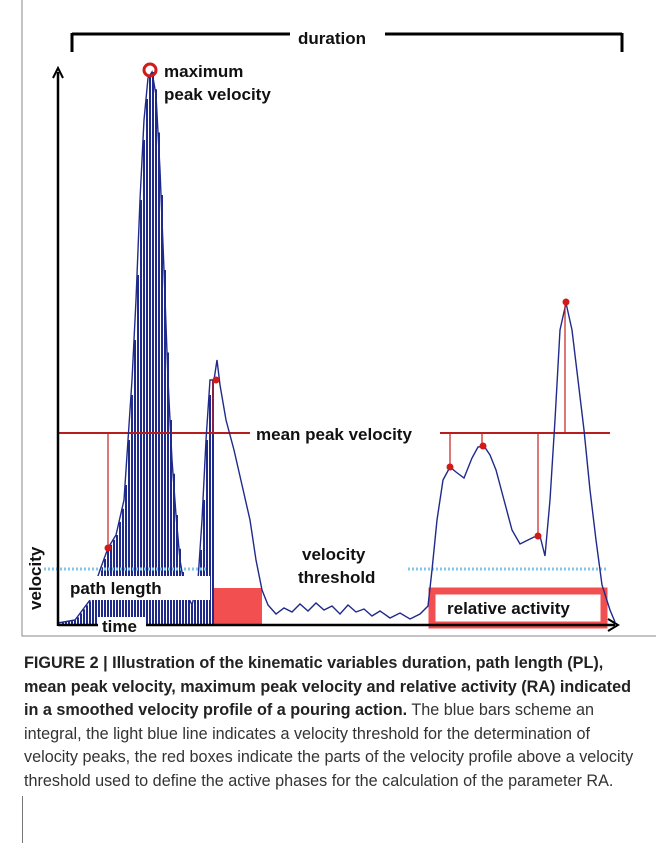 The width and height of the screenshot is (656, 843). What do you see at coordinates (22, 819) in the screenshot?
I see `caption-rule` at bounding box center [22, 819].